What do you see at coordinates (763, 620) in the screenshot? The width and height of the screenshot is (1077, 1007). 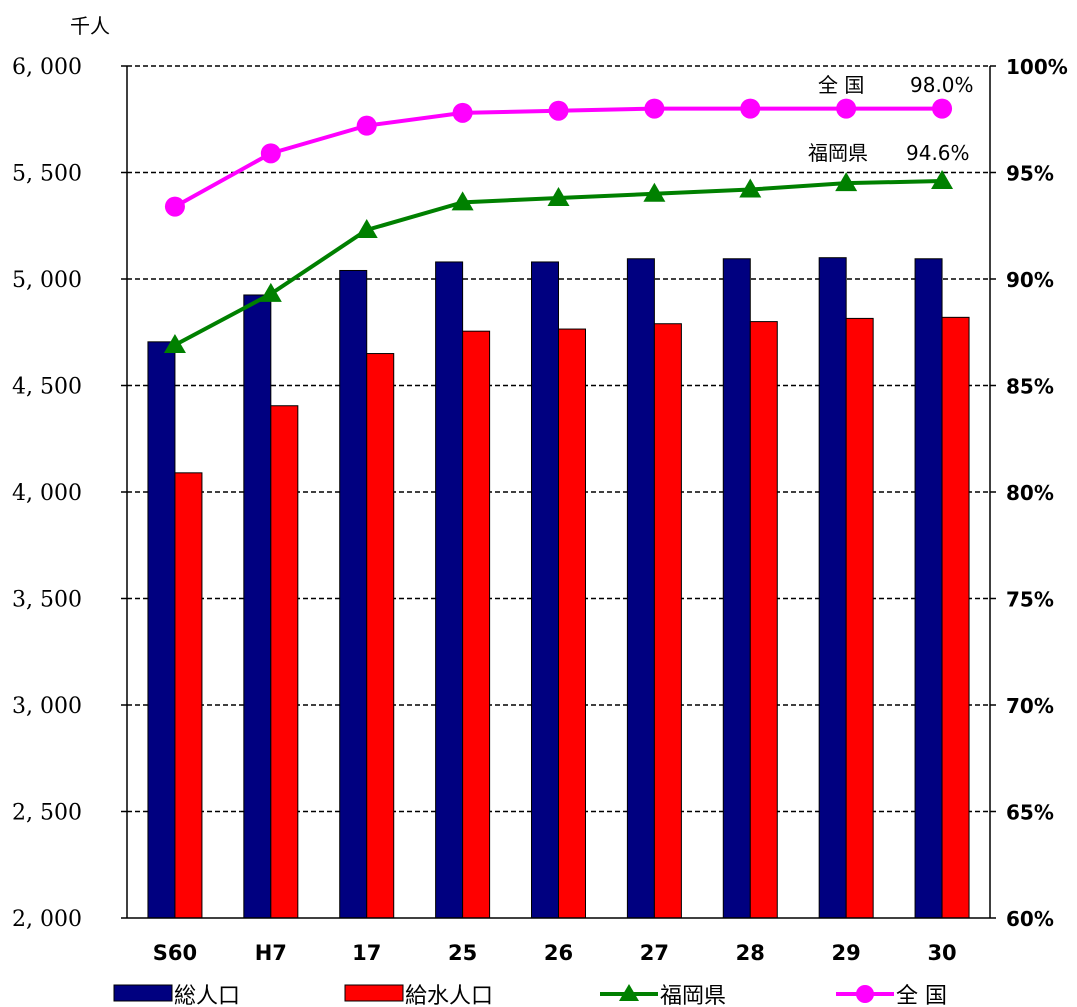 I see `bar-給水人口-28` at bounding box center [763, 620].